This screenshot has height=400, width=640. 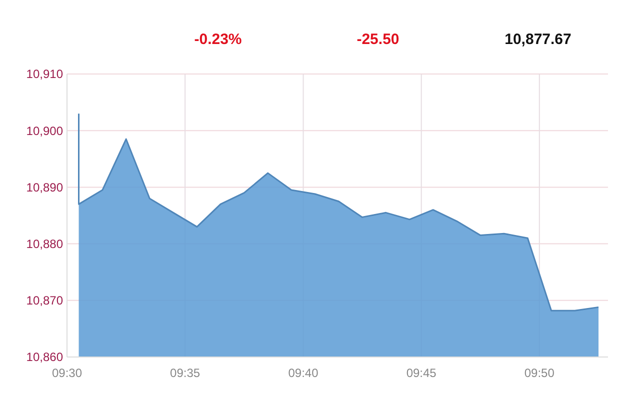 I want to click on y-tick-label: 10,890, so click(x=45, y=187).